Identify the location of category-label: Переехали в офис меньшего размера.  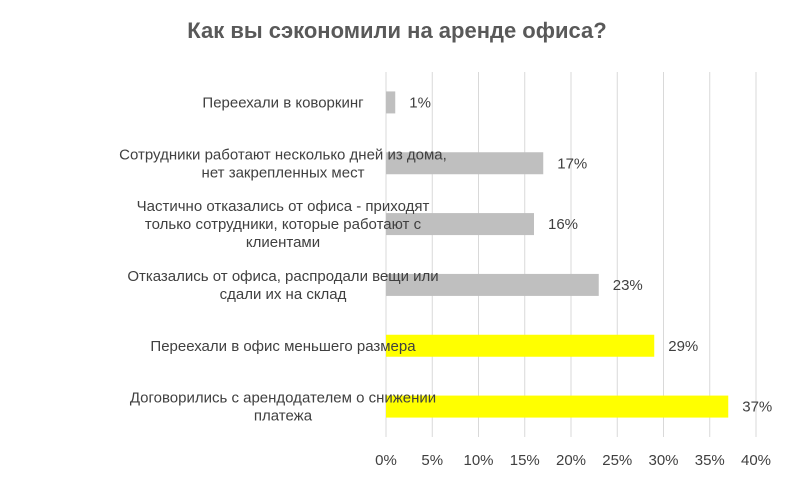
(283, 346).